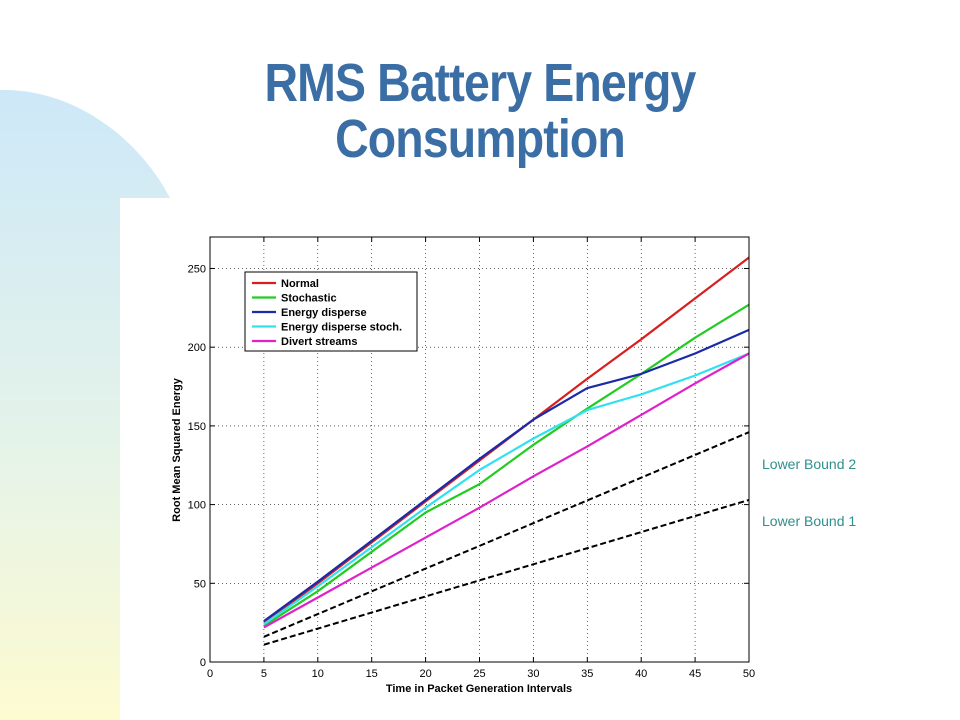 Image resolution: width=960 pixels, height=720 pixels. What do you see at coordinates (372, 674) in the screenshot?
I see `x-tick-label: 15` at bounding box center [372, 674].